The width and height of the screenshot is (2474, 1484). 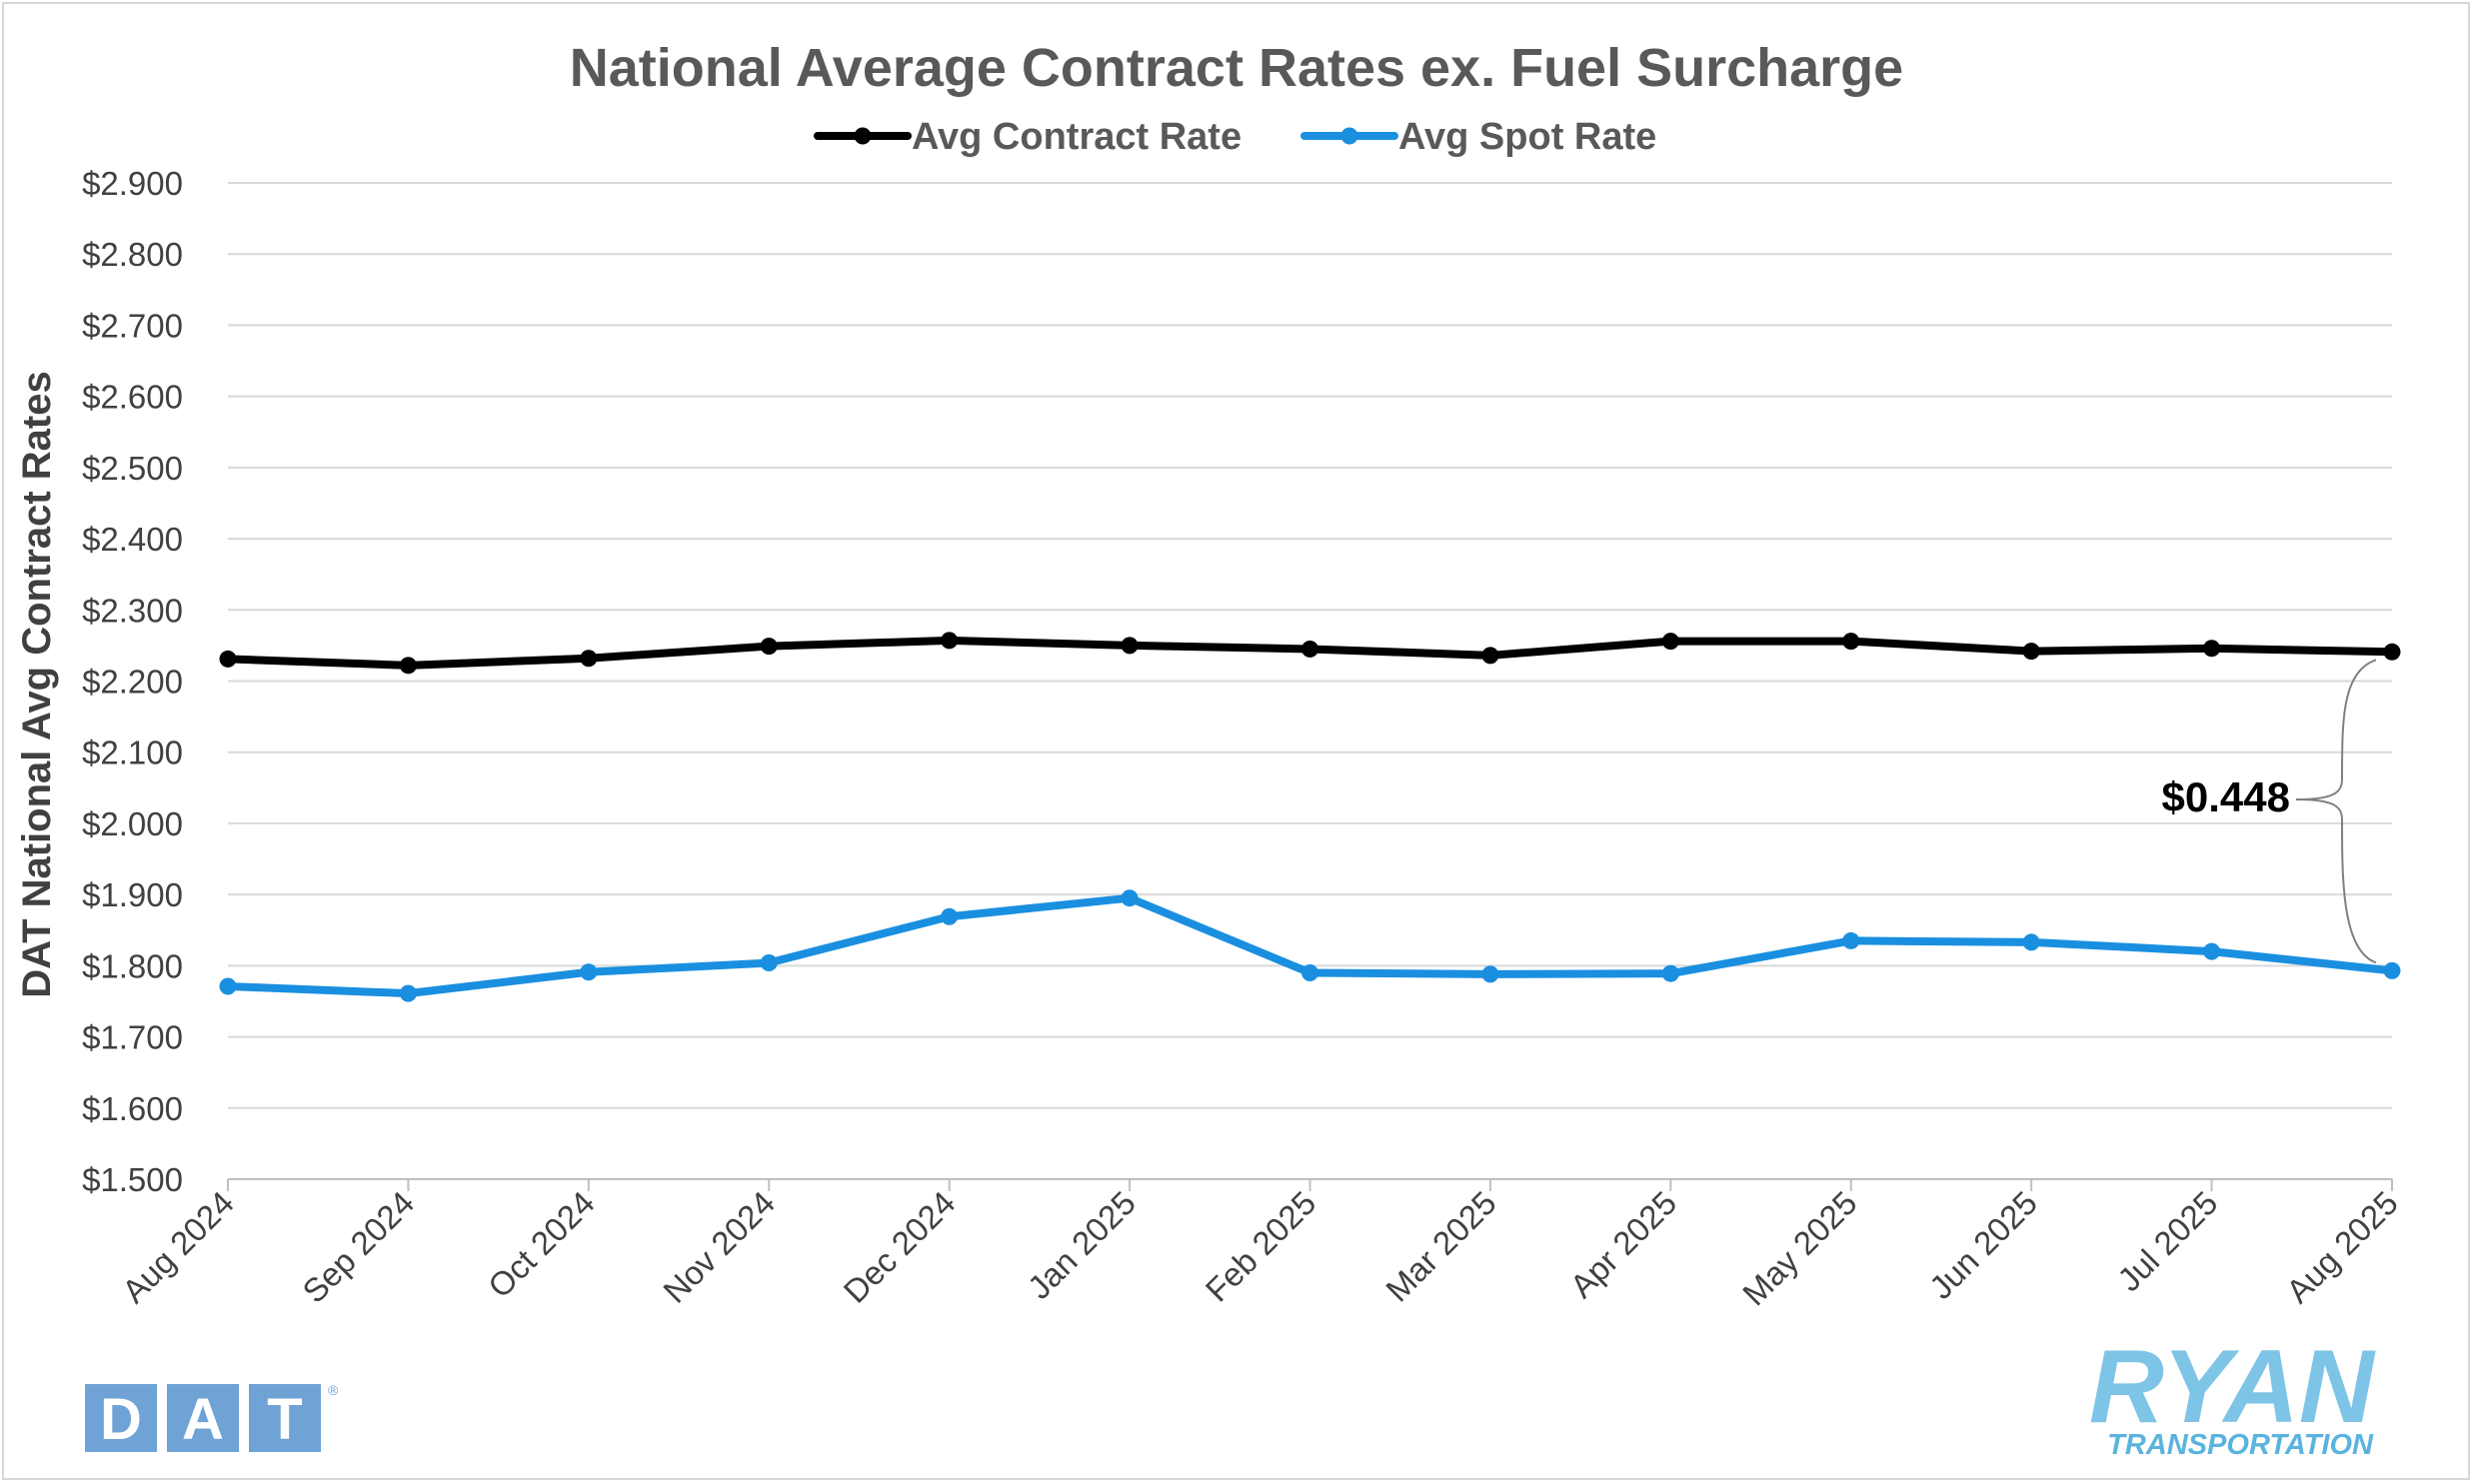 I want to click on gap-annotation: $0.448, so click(x=2269, y=811).